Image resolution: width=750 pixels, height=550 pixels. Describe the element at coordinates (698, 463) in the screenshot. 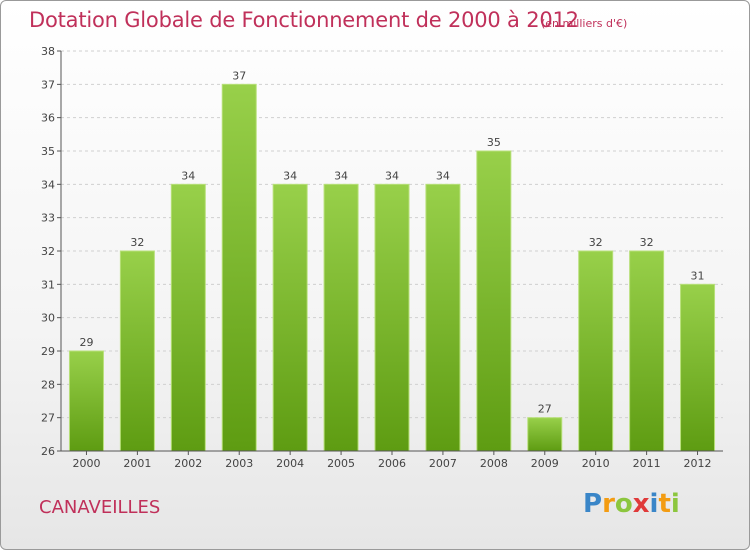

I see `x-tick-label: 2012` at that location.